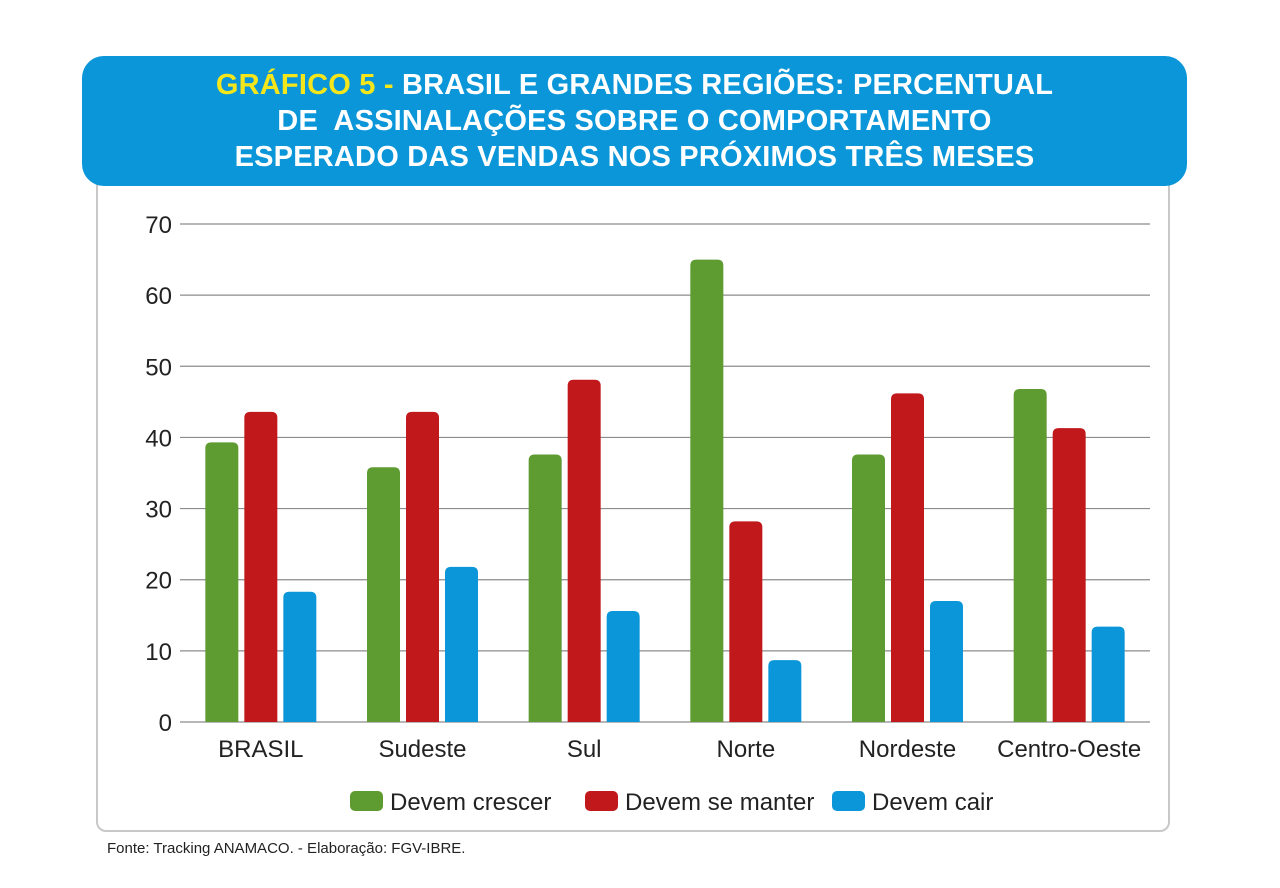  Describe the element at coordinates (470, 802) in the screenshot. I see `legend-label: Devem crescer` at that location.